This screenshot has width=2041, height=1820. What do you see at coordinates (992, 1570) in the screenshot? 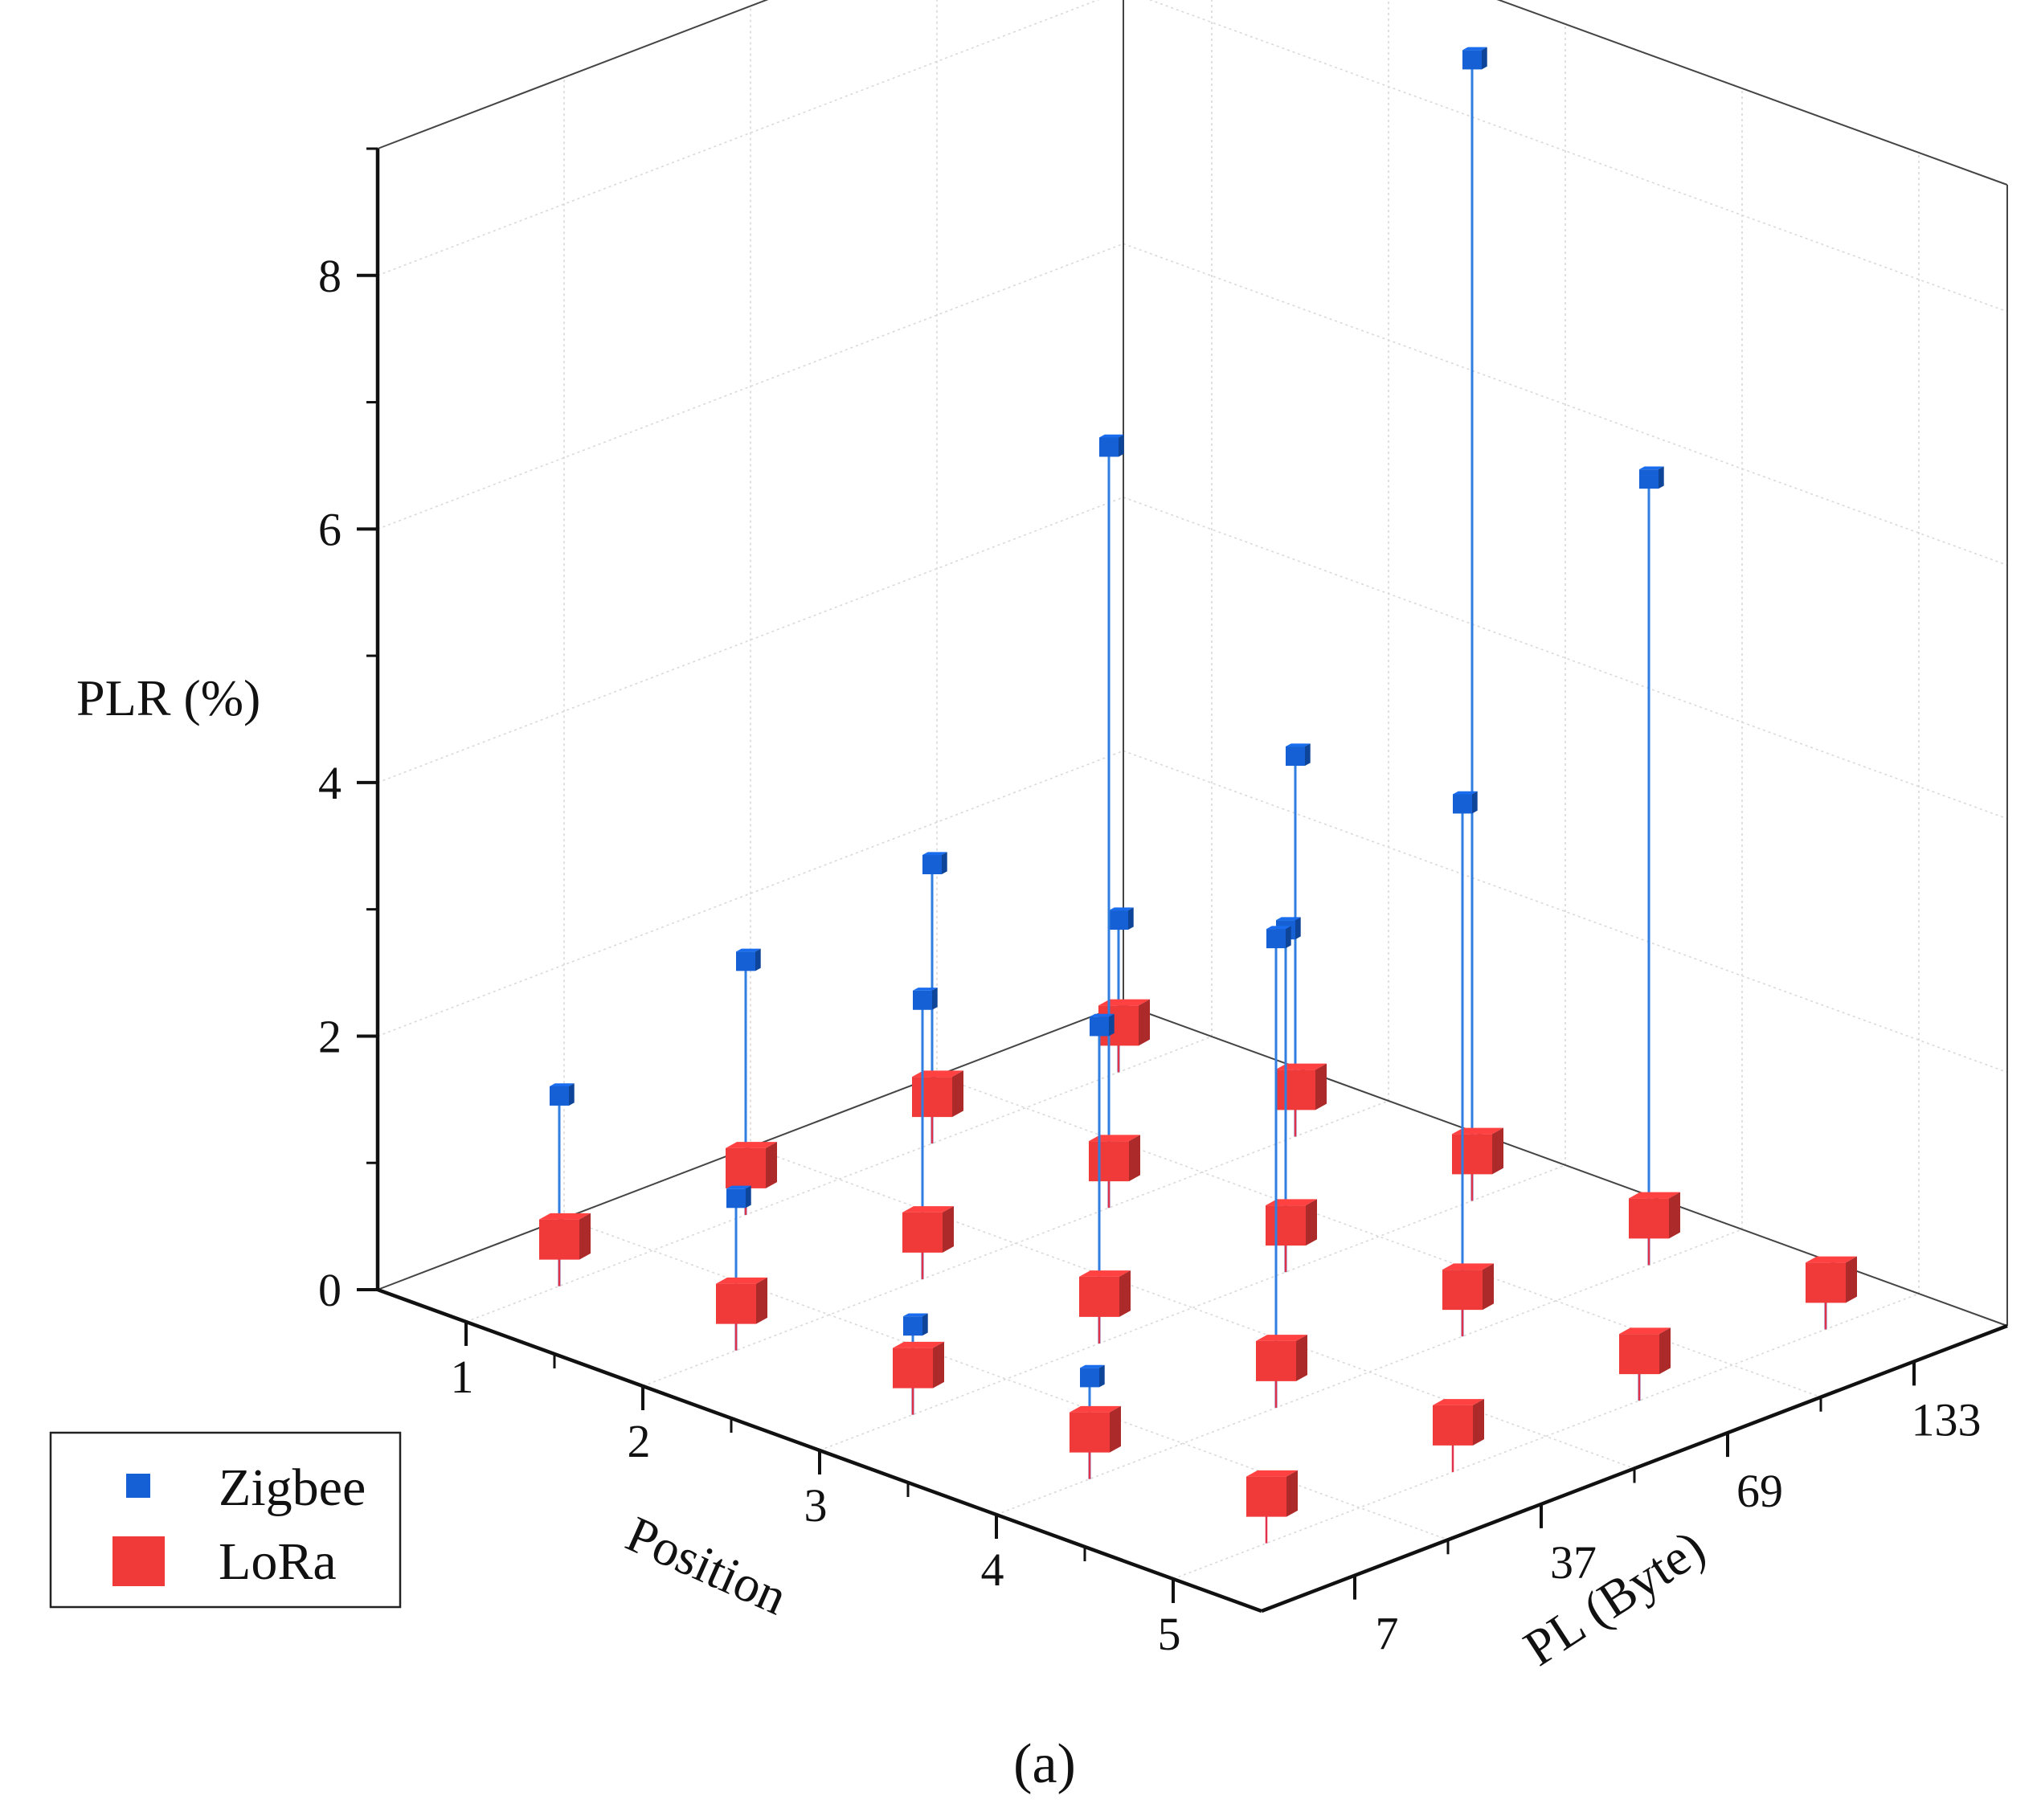
I see `x-tick-label: 4` at bounding box center [992, 1570].